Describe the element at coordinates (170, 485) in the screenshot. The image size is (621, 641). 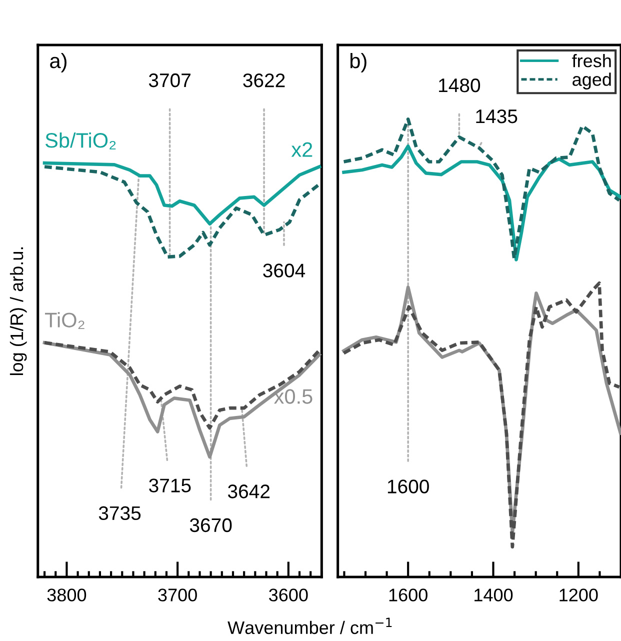
I see `annotation: 3715` at that location.